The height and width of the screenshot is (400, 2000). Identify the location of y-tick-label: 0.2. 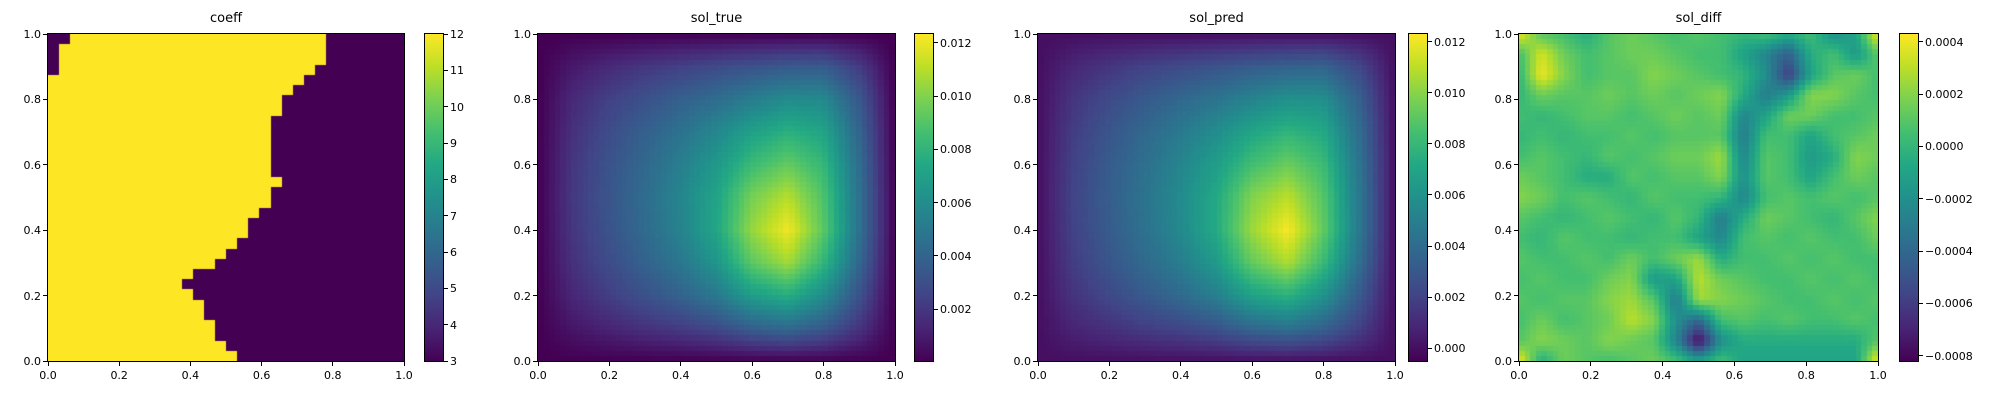
(1022, 296).